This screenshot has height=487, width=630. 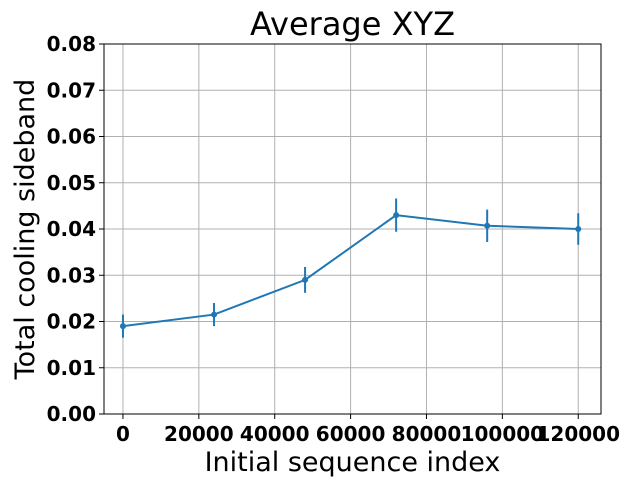 I want to click on y-axis-ticks: 0.00 0.01 0.02 0.03 0.04 0.05 0.06 0.07 0.08, so click(x=75, y=229).